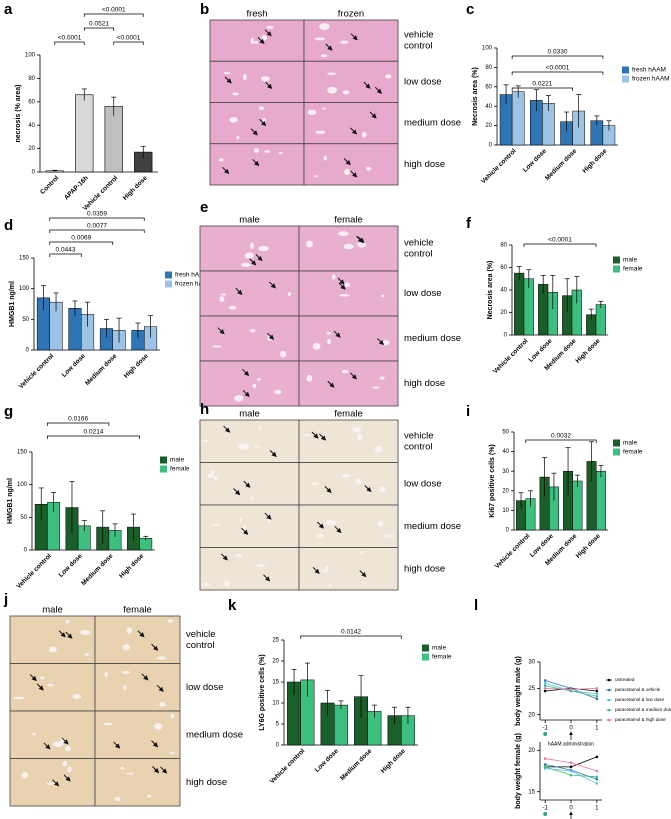  I want to click on legend-label: female, so click(633, 269).